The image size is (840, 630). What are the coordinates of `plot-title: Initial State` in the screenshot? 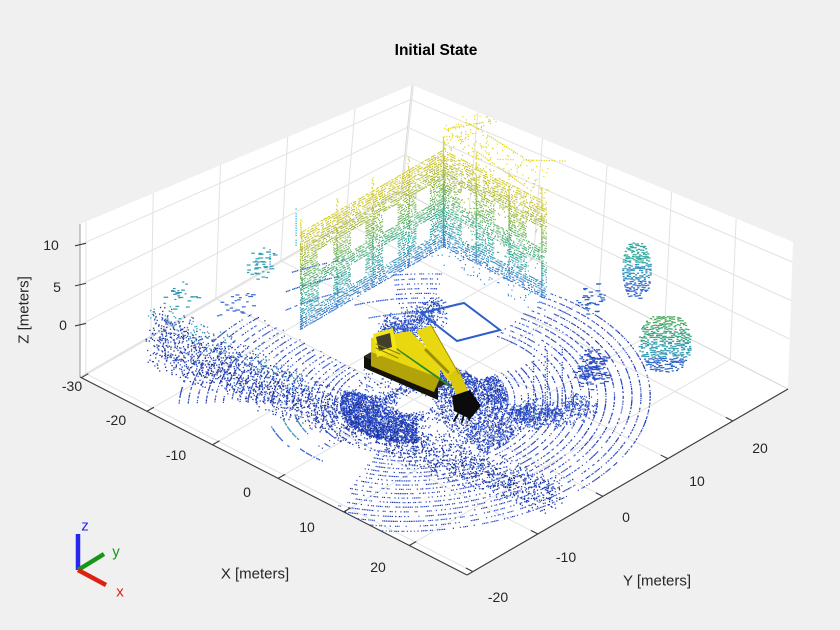 It's located at (436, 50).